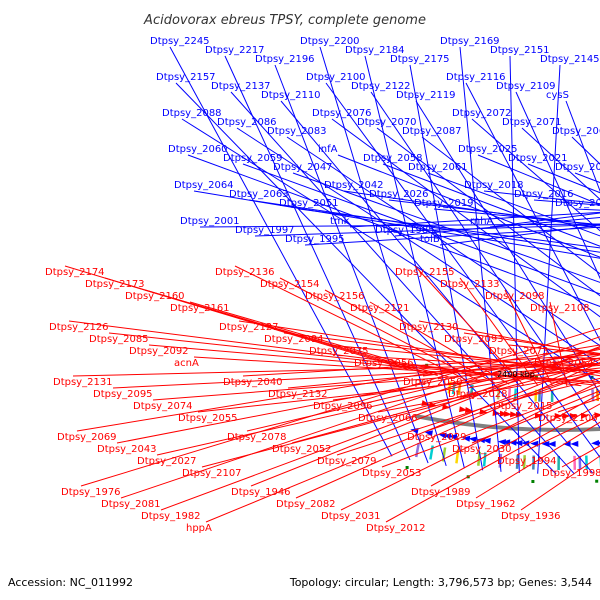  I want to click on gene-label: Dtpsy_2127, so click(249, 327).